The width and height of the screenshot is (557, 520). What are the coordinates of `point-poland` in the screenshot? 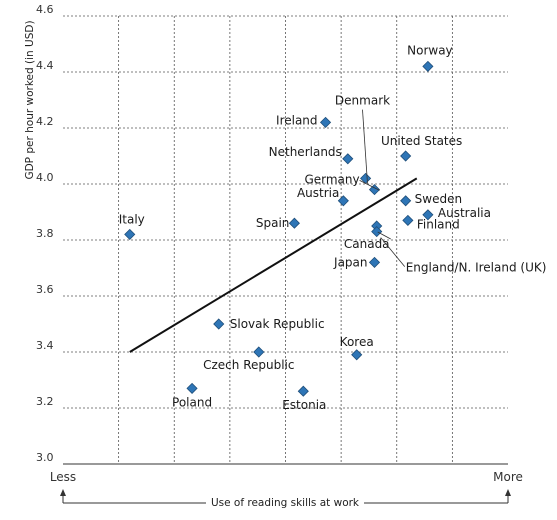 It's located at (192, 388).